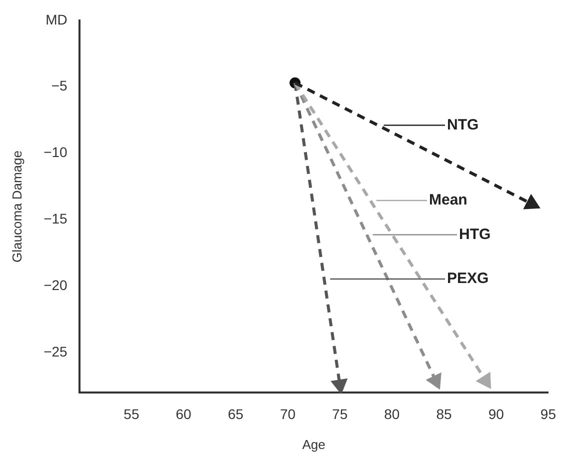 This screenshot has width=570, height=455. Describe the element at coordinates (56, 285) in the screenshot. I see `y-tick-label: −20` at that location.